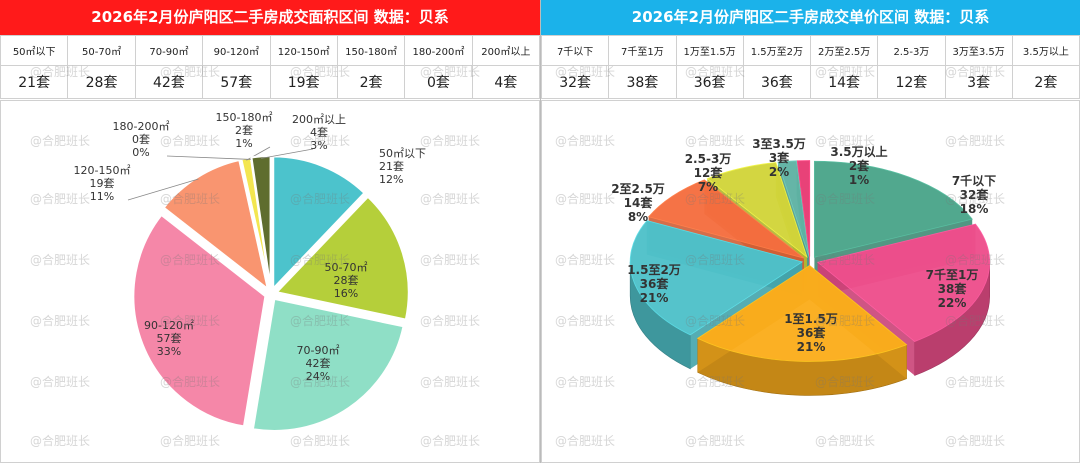 This screenshot has height=463, width=1080. What do you see at coordinates (371, 50) in the screenshot?
I see `area-table-header-5: 150-180㎡` at bounding box center [371, 50].